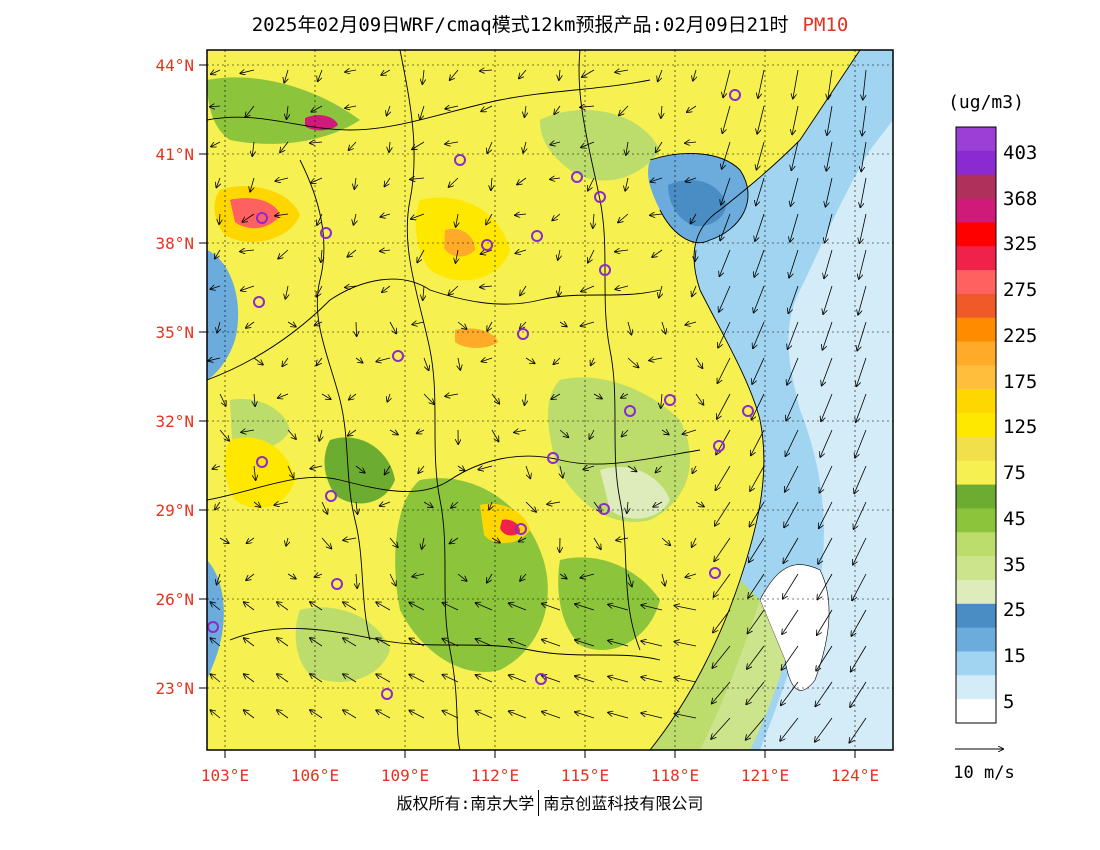 This screenshot has width=1100, height=850. Describe the element at coordinates (1014, 610) in the screenshot. I see `legend-label: 25` at that location.